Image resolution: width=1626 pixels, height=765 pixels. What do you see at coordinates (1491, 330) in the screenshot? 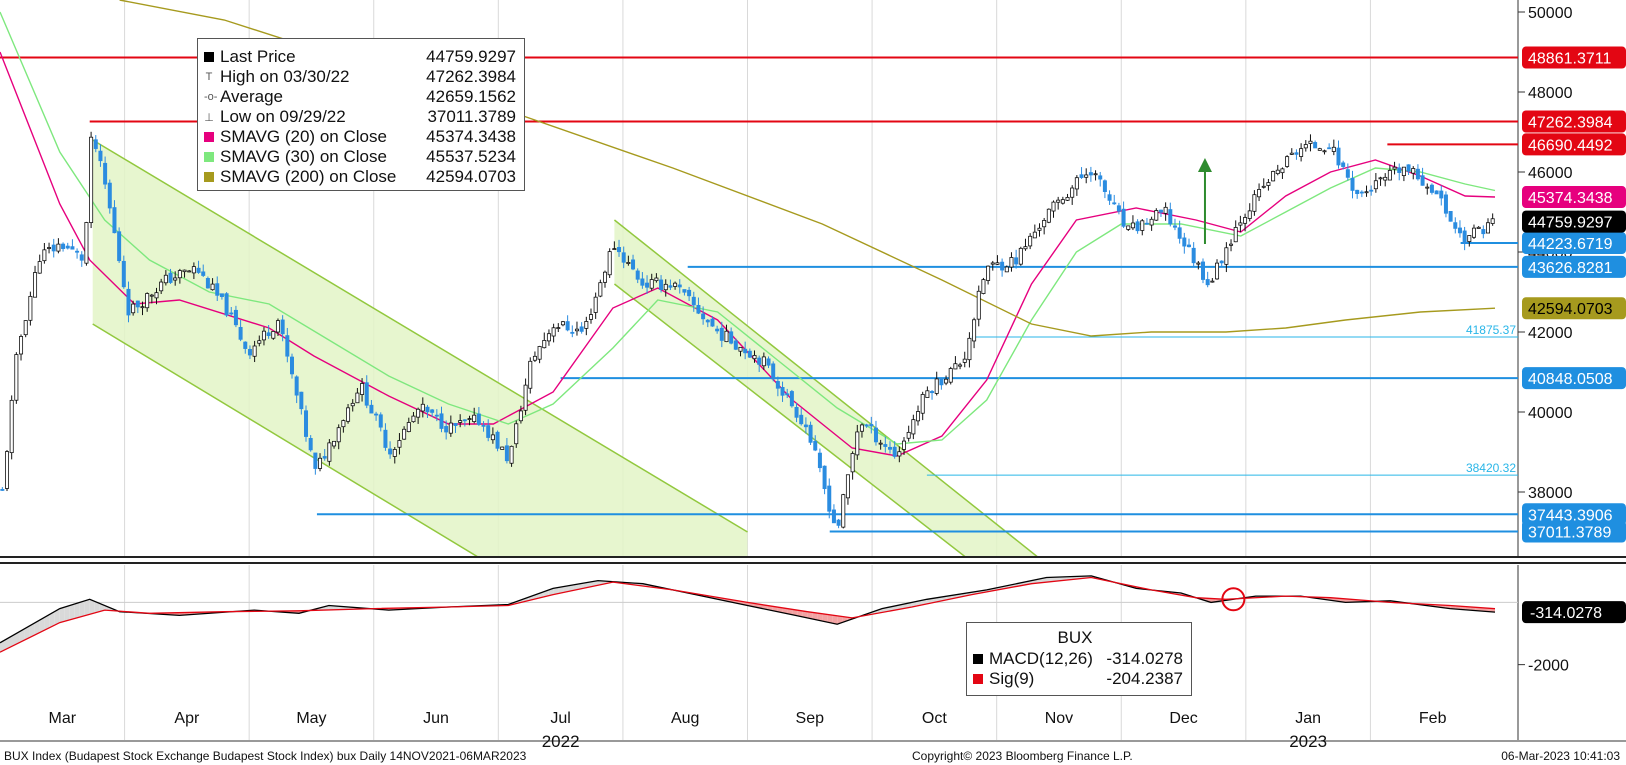
I see `level-inline-label: 41875.37` at bounding box center [1491, 330].